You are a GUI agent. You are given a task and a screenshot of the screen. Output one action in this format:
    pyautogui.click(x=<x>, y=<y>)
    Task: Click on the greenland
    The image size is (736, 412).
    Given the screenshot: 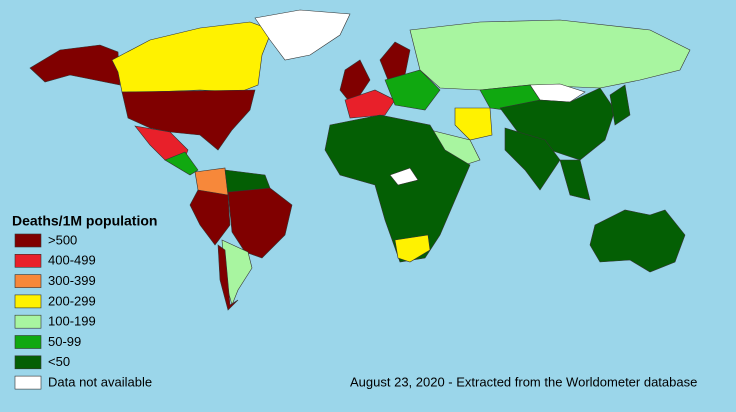 What is the action you would take?
    pyautogui.click(x=302, y=35)
    